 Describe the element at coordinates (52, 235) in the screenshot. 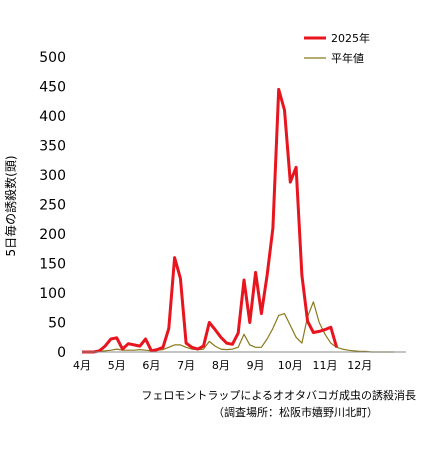

I see `y-tick-label-200: 200` at that location.